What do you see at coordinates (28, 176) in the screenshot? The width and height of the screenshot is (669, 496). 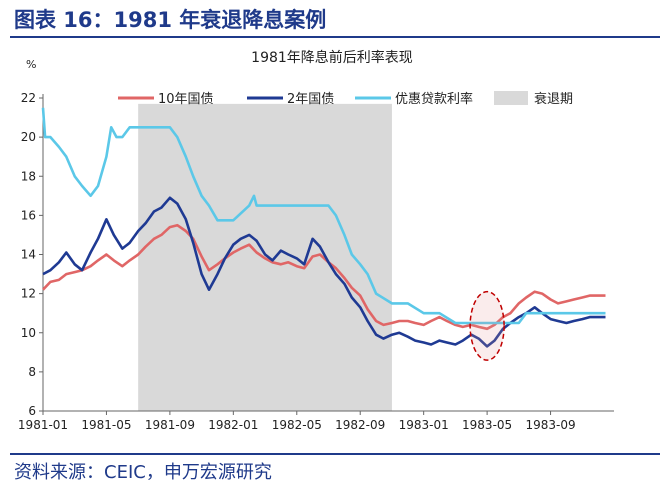 I see `y-tick-label: 18` at bounding box center [28, 176].